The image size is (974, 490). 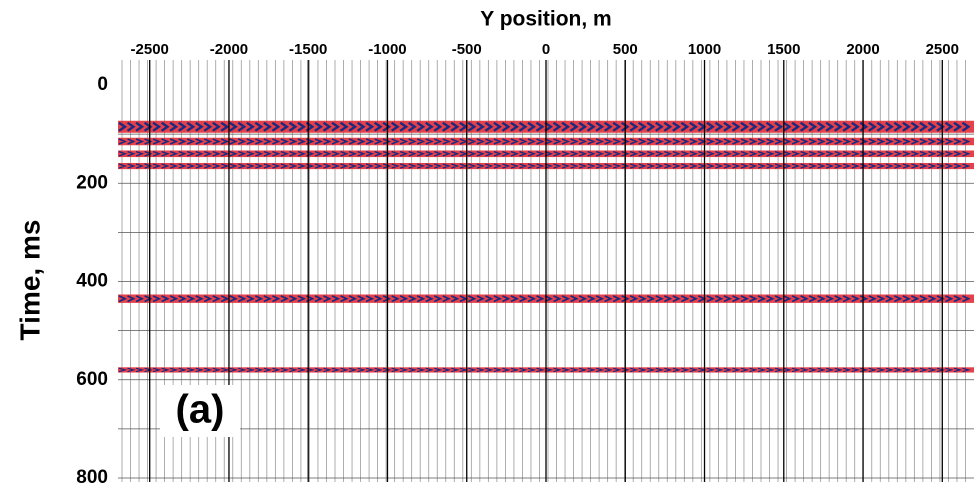 I want to click on x-tick-label: -500, so click(x=467, y=49).